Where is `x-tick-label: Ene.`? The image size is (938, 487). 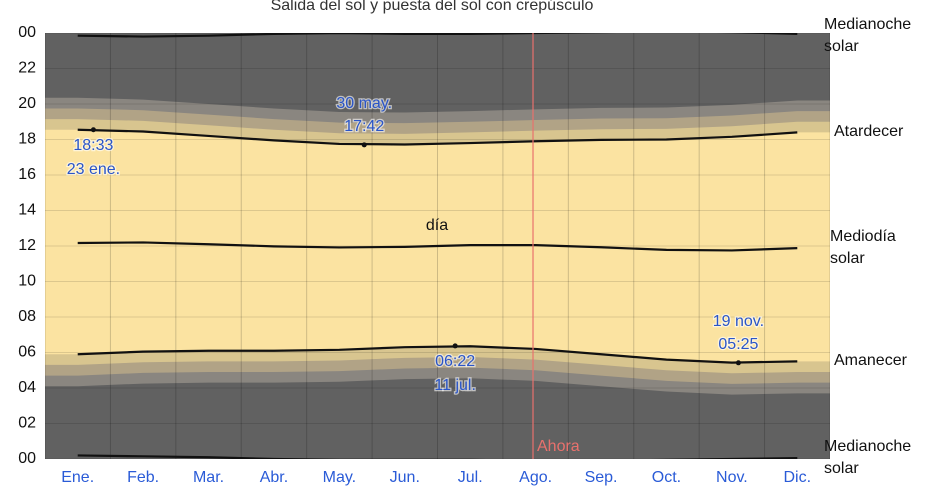 x-tick-label: Ene. is located at coordinates (77, 477).